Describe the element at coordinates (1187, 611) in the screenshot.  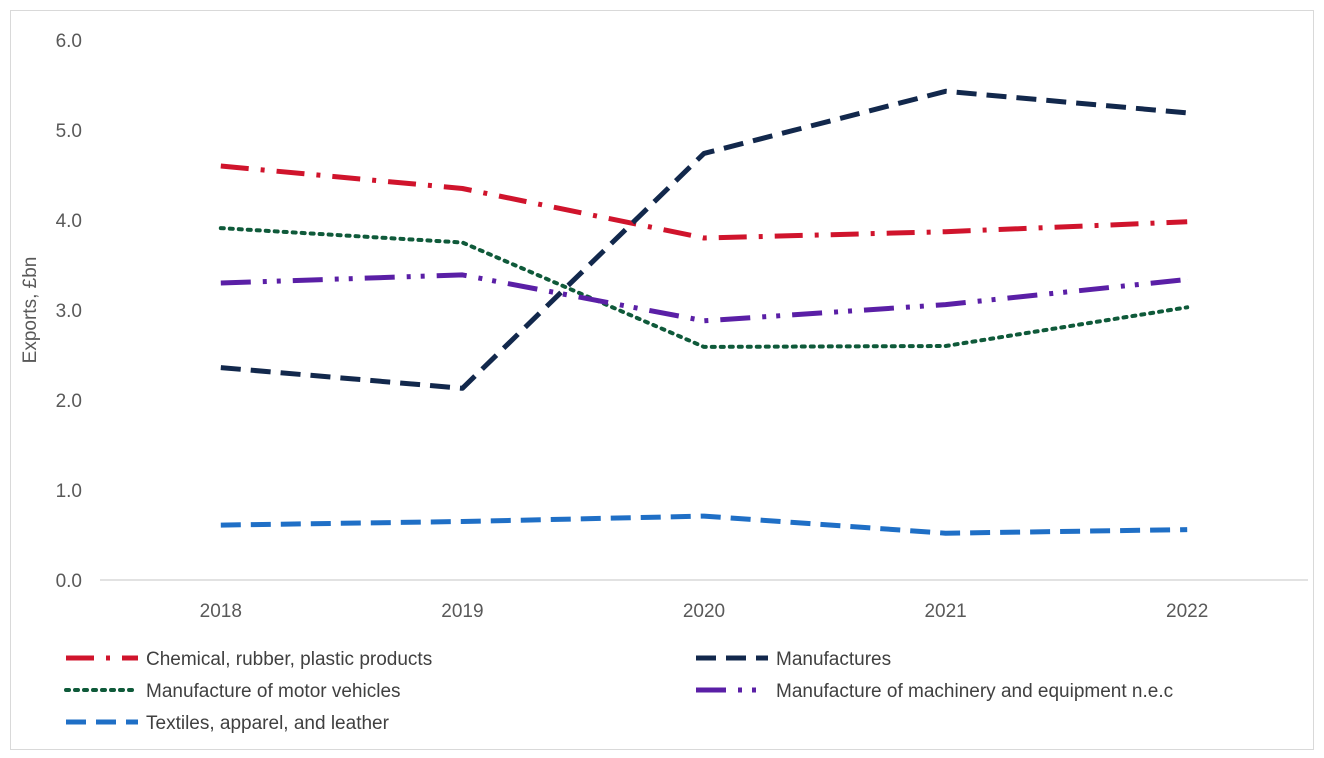
I see `x-tick-label: 2022` at that location.